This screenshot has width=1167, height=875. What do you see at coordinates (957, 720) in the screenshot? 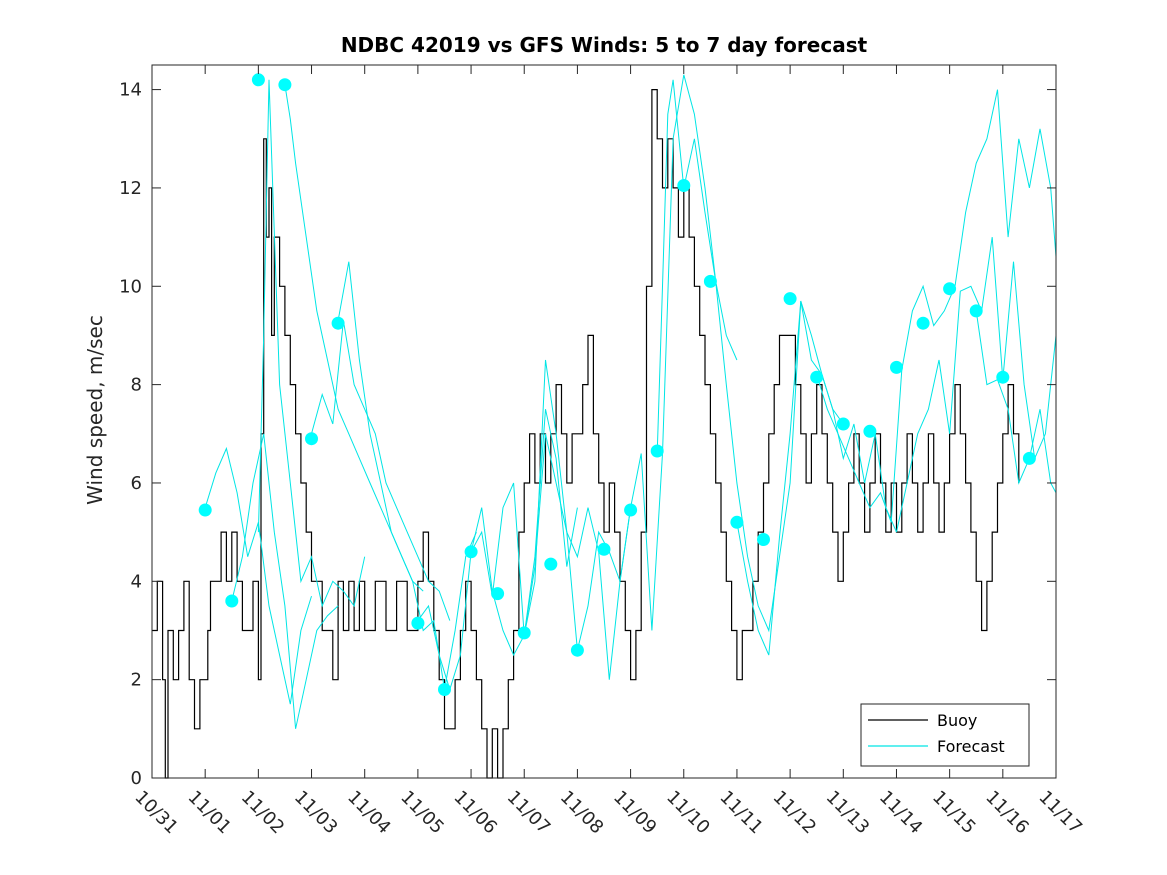
I see `legend-label-buoy: Buoy` at bounding box center [957, 720].